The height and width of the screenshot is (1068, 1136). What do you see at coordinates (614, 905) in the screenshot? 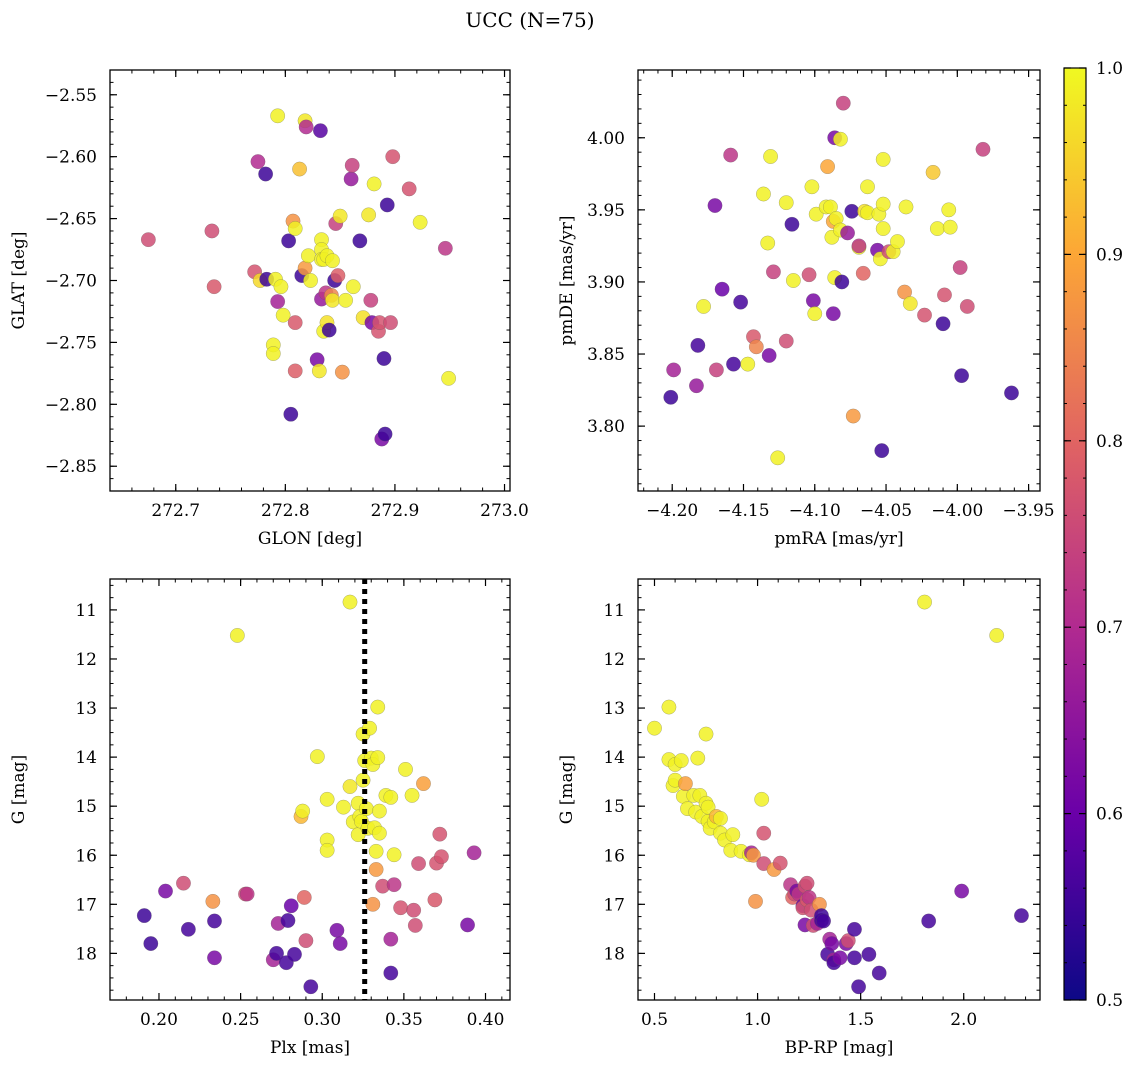
I see `y-tick-label: 17` at bounding box center [614, 905].